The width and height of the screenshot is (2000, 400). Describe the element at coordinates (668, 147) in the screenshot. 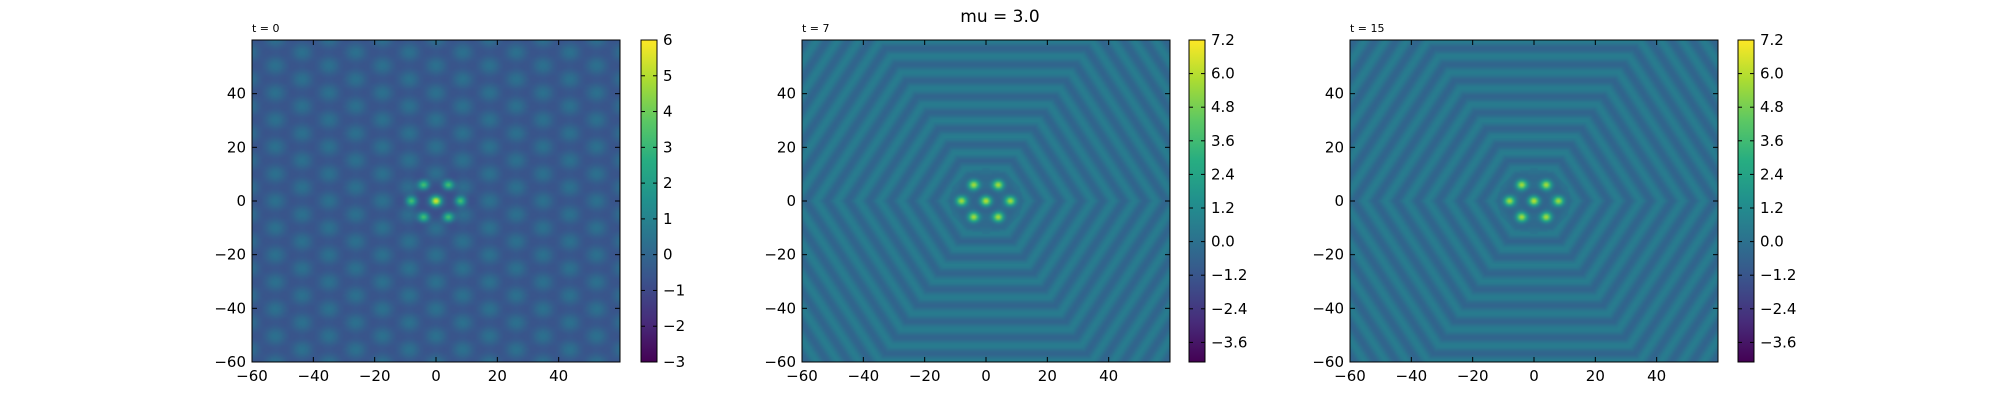

I see `colorbar-tick-label: 3` at that location.